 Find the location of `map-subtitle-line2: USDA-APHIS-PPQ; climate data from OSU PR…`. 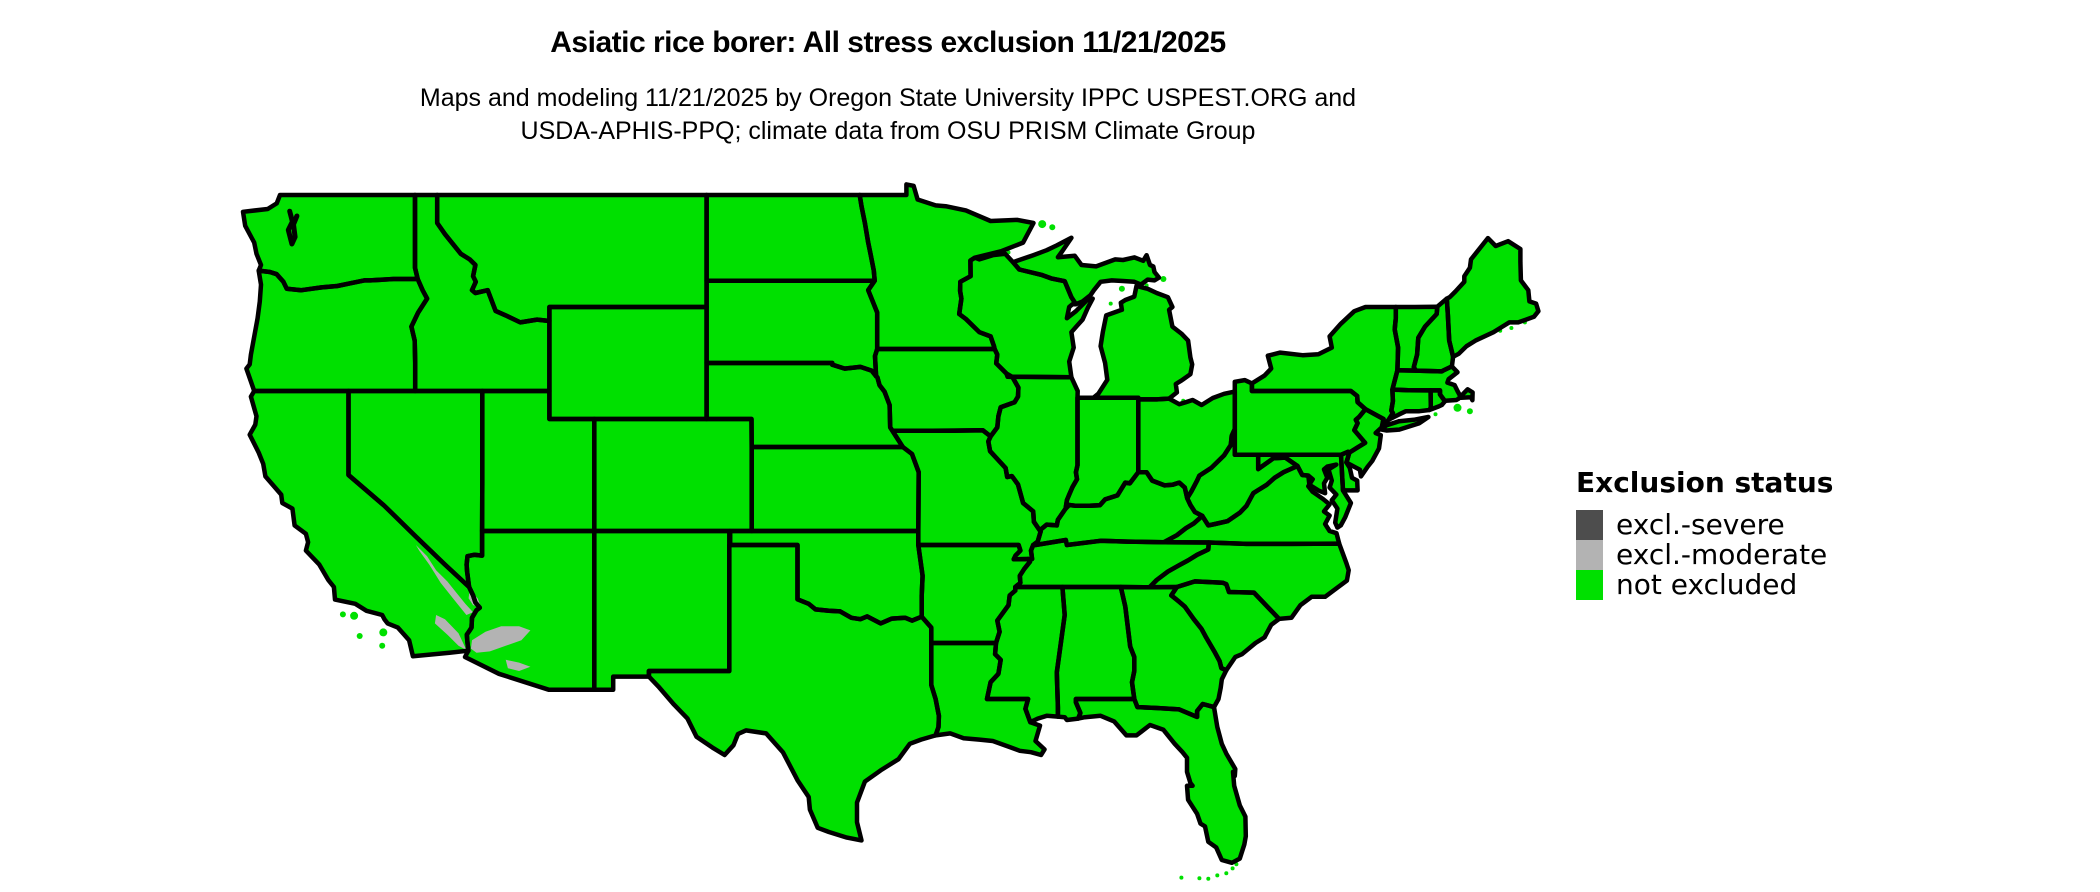

map-subtitle-line2: USDA-APHIS-PPQ; climate data from OSU PR… is located at coordinates (888, 131).